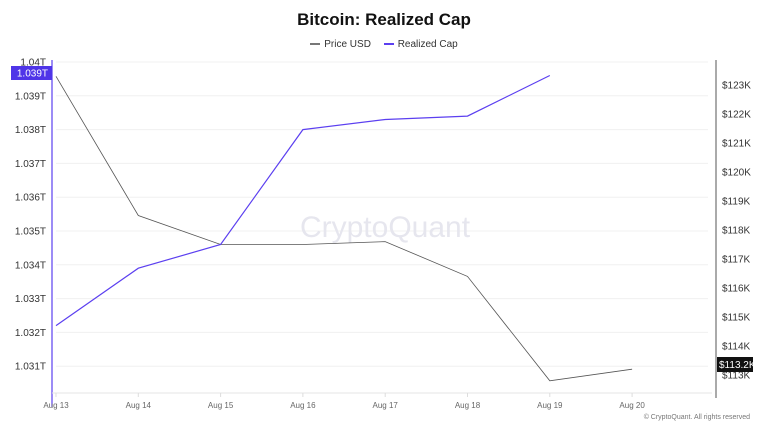  Describe the element at coordinates (696, 417) in the screenshot. I see `copyright-footer: © CryptoQuant. All rights reserved` at that location.